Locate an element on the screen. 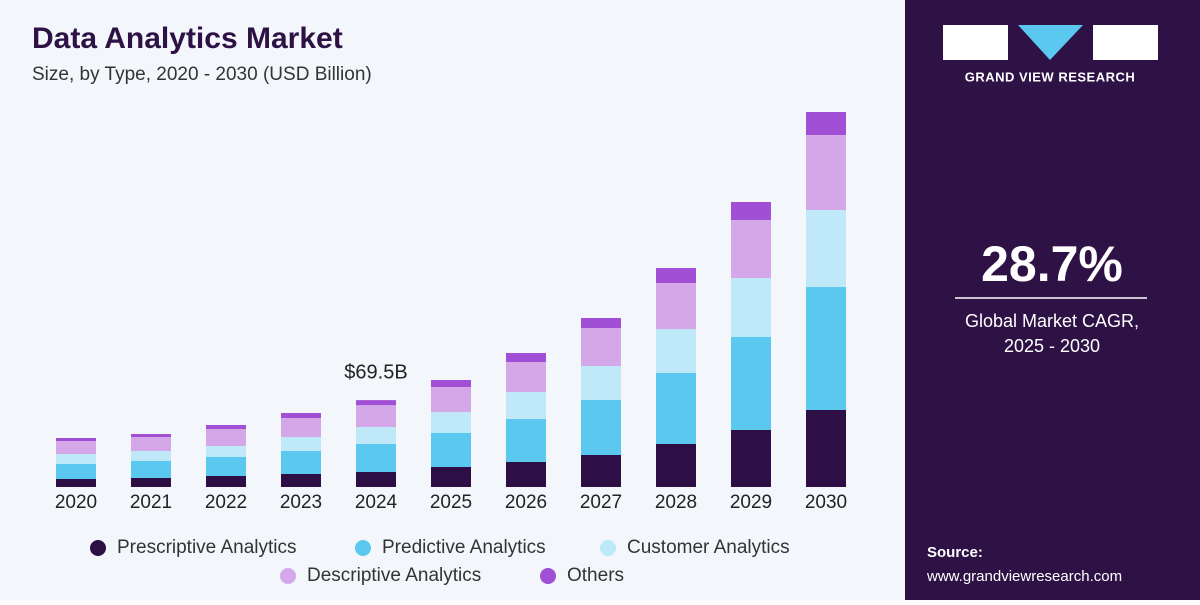  x-tick-label: 2025 is located at coordinates (451, 502).